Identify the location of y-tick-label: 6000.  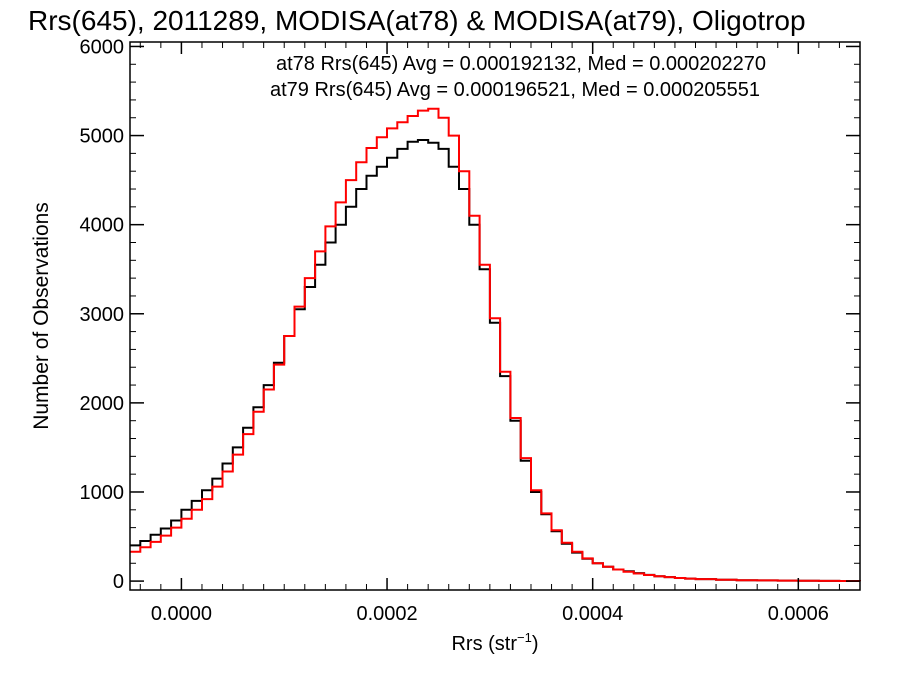
(102, 47).